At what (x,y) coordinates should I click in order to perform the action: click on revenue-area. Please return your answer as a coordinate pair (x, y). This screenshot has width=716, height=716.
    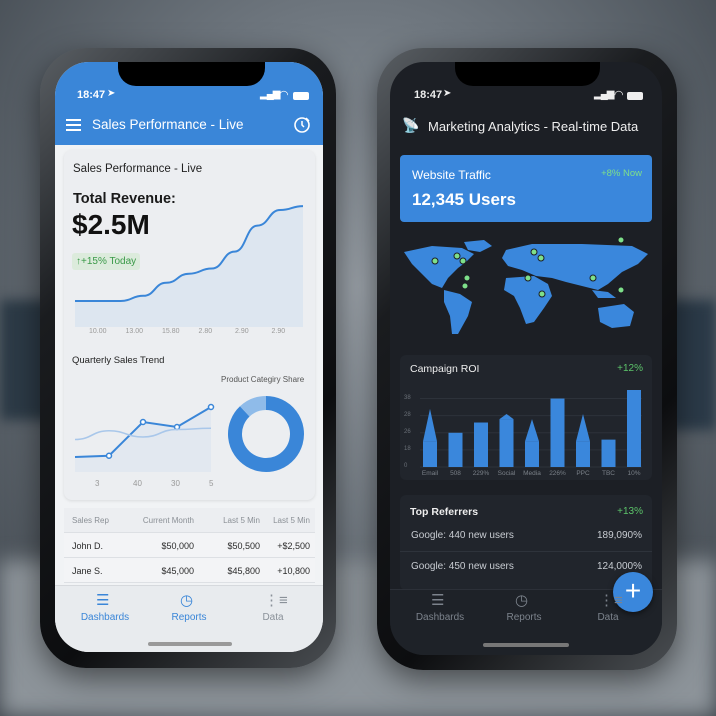
    Looking at the image, I should click on (189, 266).